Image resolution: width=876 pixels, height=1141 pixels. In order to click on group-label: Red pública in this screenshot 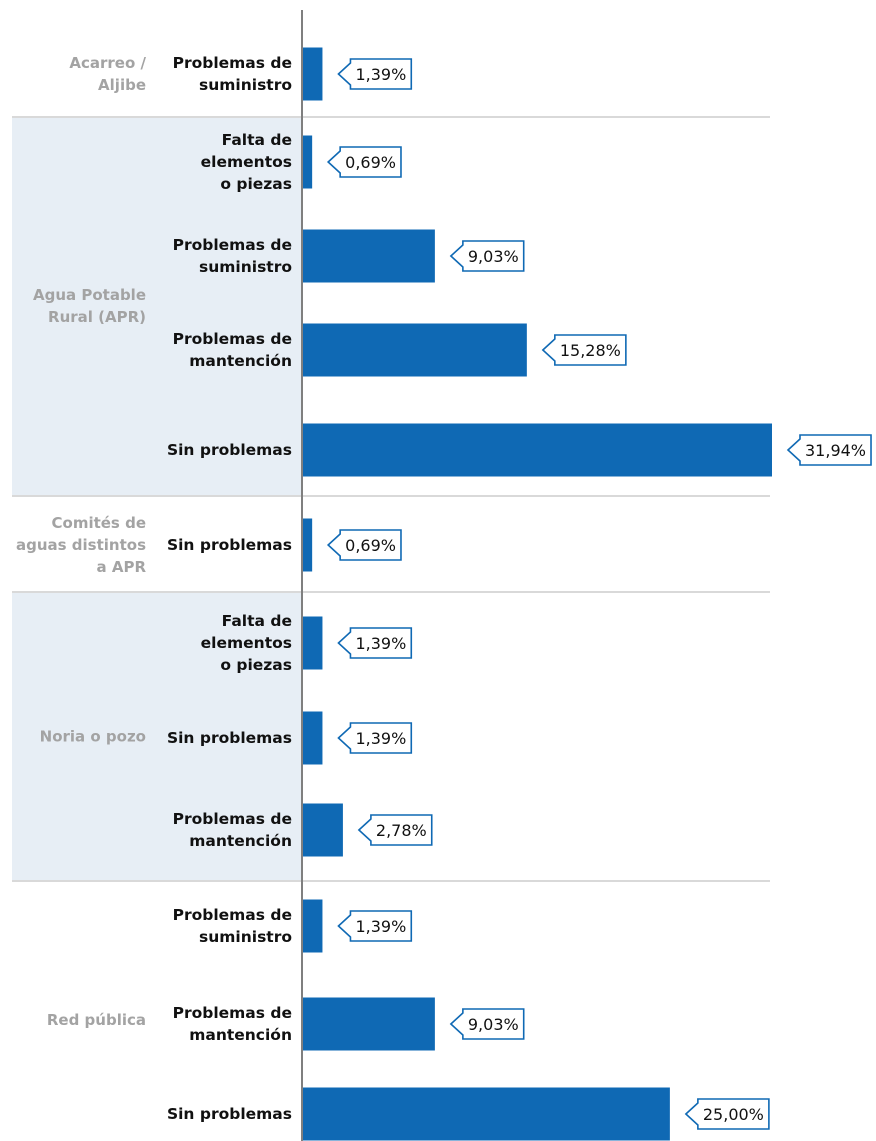, I will do `click(96, 1020)`.